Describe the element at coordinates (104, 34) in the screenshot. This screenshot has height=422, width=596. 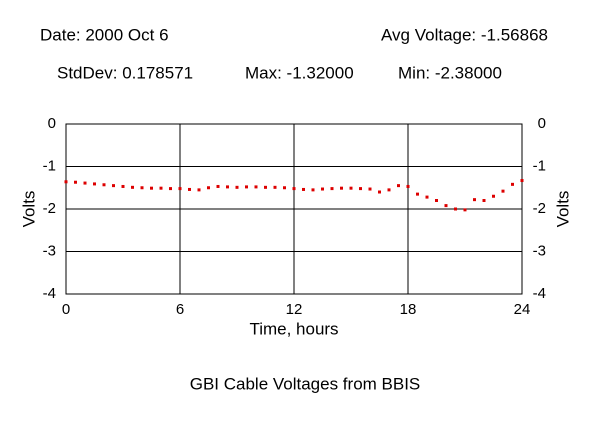
I see `date-annotation: Date: 2000 Oct 6` at that location.